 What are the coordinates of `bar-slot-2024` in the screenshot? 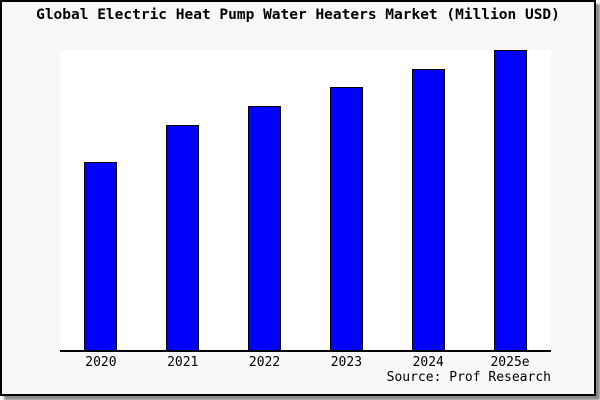 It's located at (428, 200).